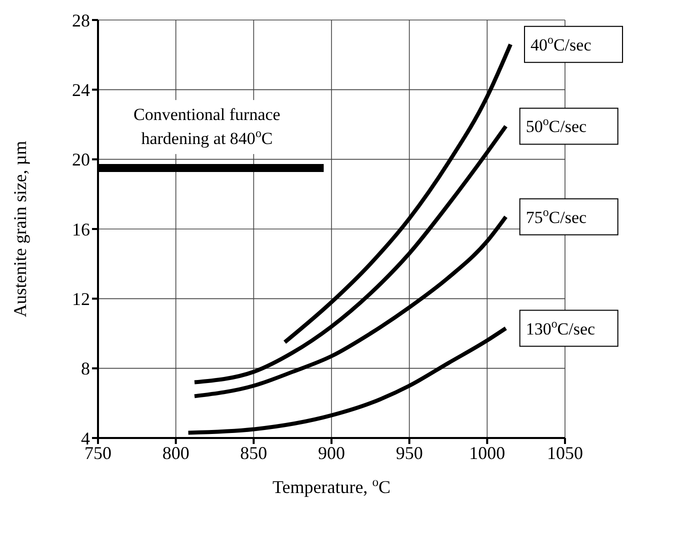 The image size is (683, 536). What do you see at coordinates (176, 452) in the screenshot?
I see `x-tick-label: 800` at bounding box center [176, 452].